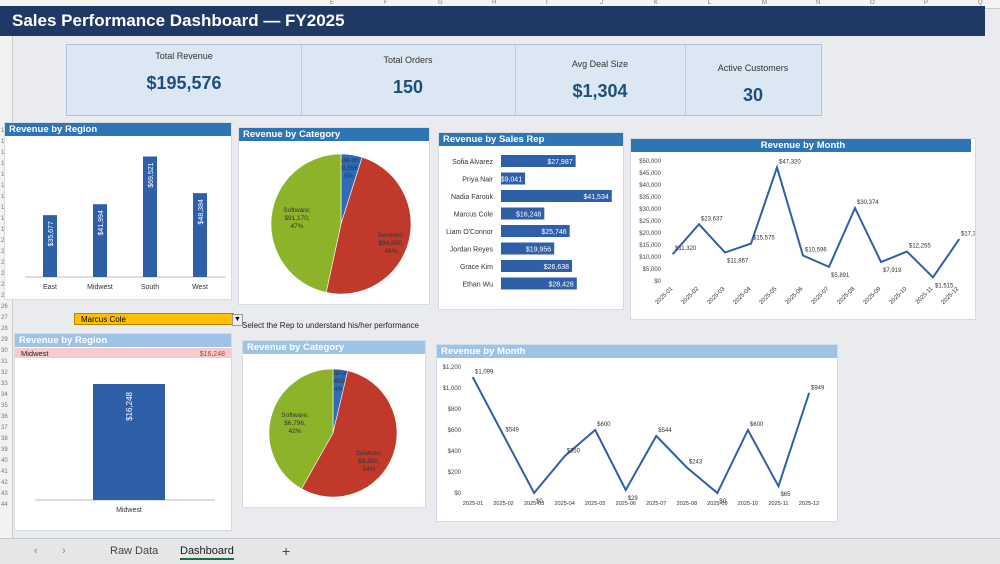 The image size is (1000, 564). What do you see at coordinates (4, 384) in the screenshot?
I see `row-number: 33` at bounding box center [4, 384].